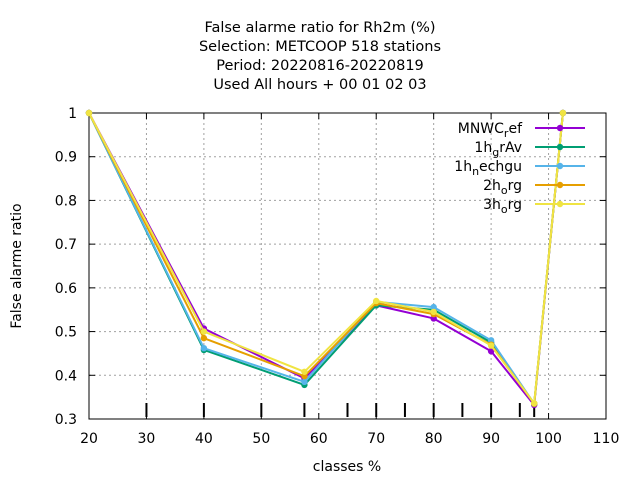  Describe the element at coordinates (506, 133) in the screenshot. I see `legend-label-sub: r` at that location.